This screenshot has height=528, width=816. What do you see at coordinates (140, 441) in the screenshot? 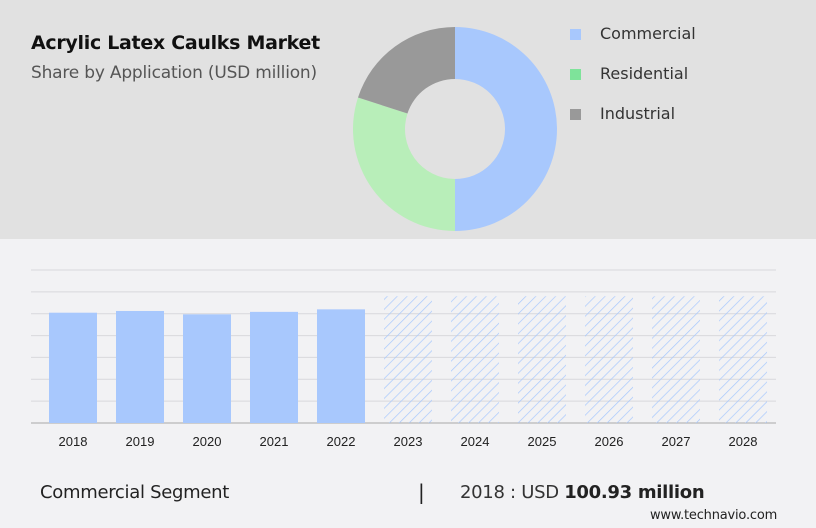
I see `x-tick-label: 2019` at bounding box center [140, 441].